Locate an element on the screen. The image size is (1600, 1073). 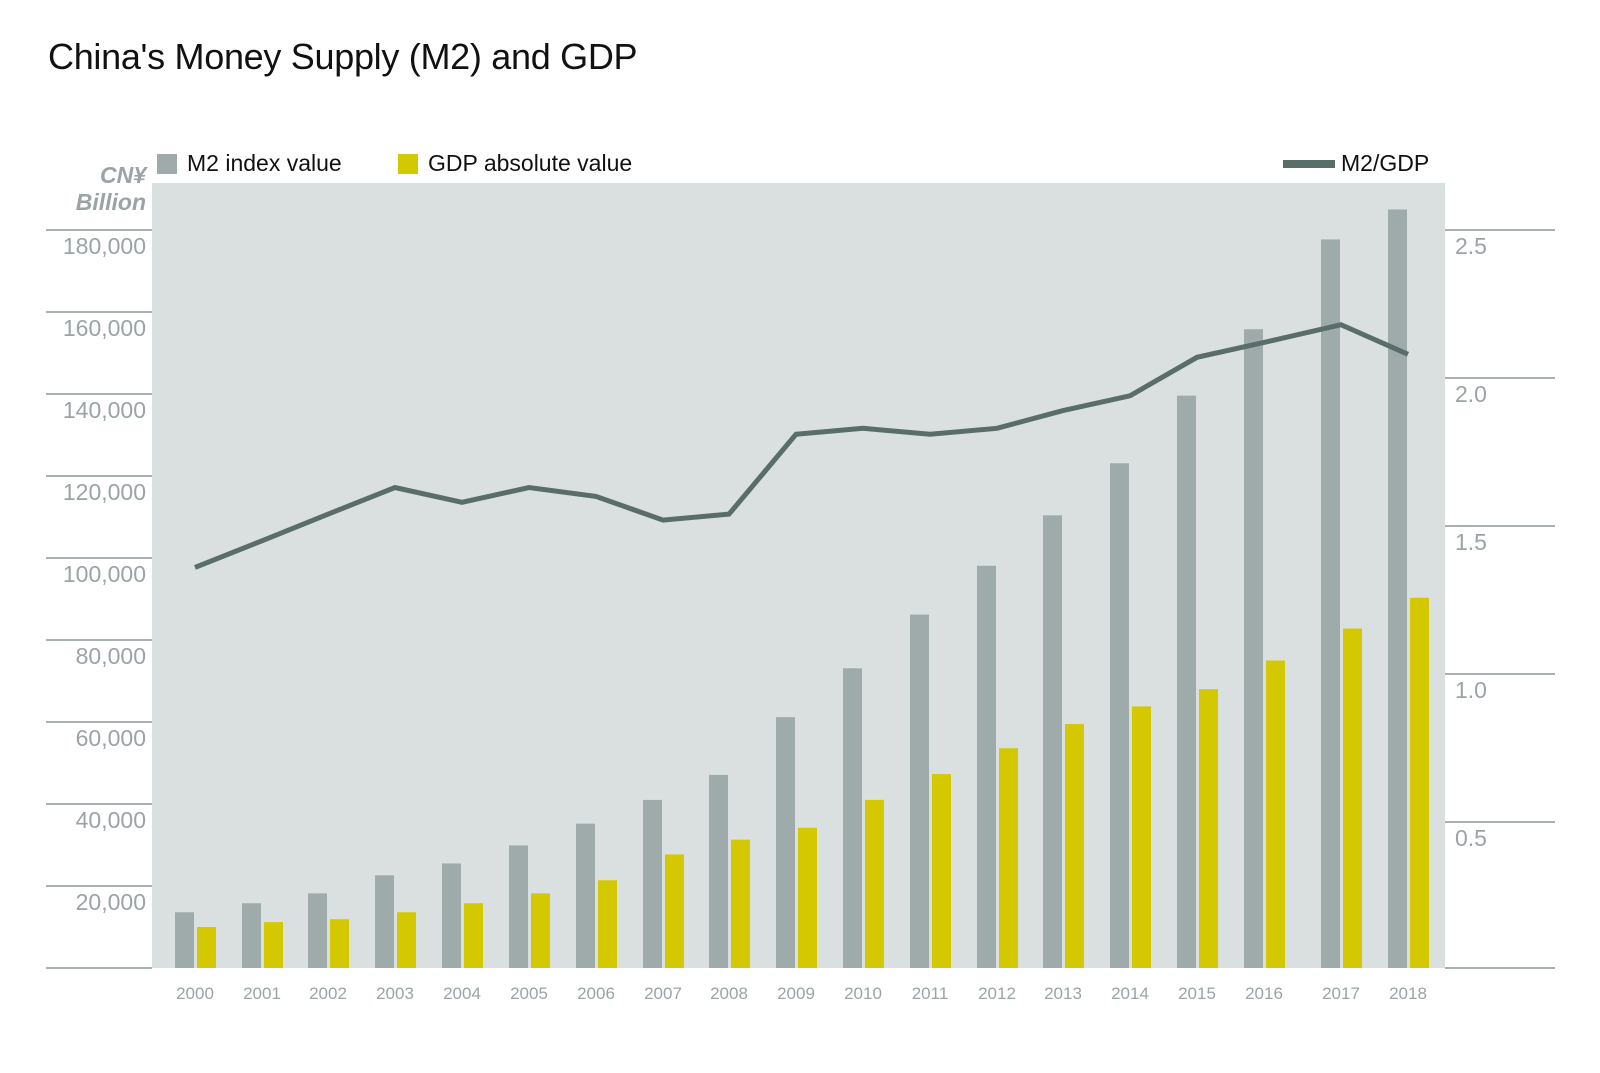
x-tick-label: 2011 is located at coordinates (930, 993).